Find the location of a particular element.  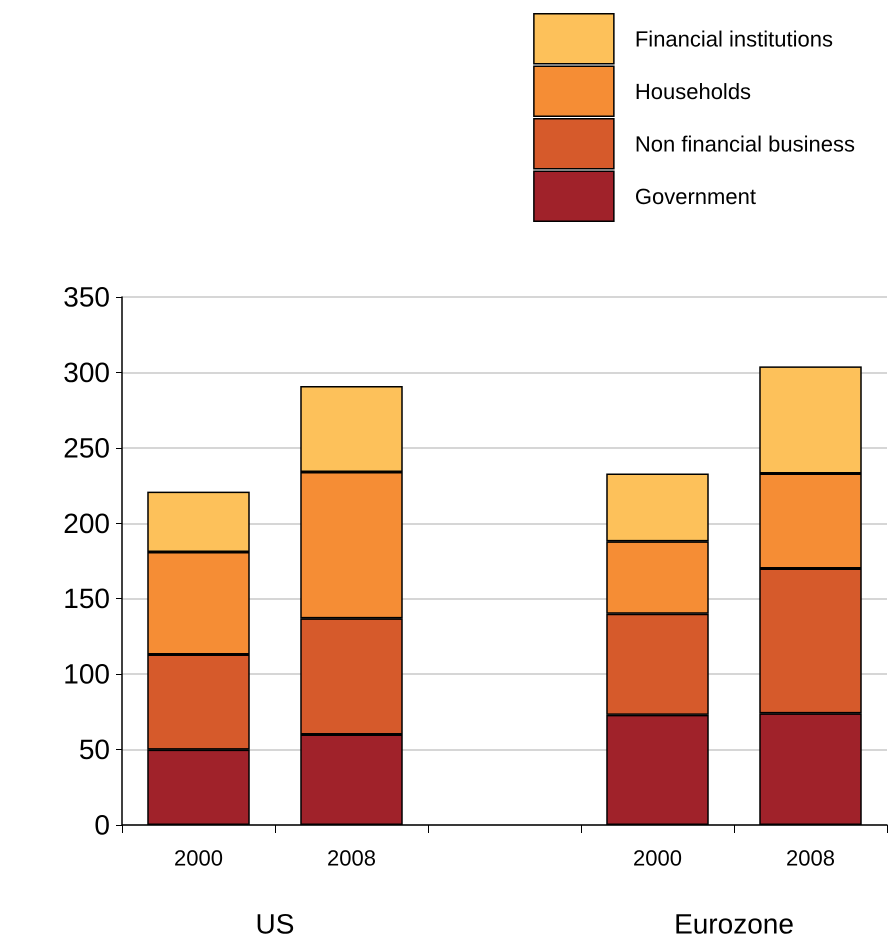

legend-label: Households is located at coordinates (693, 91).